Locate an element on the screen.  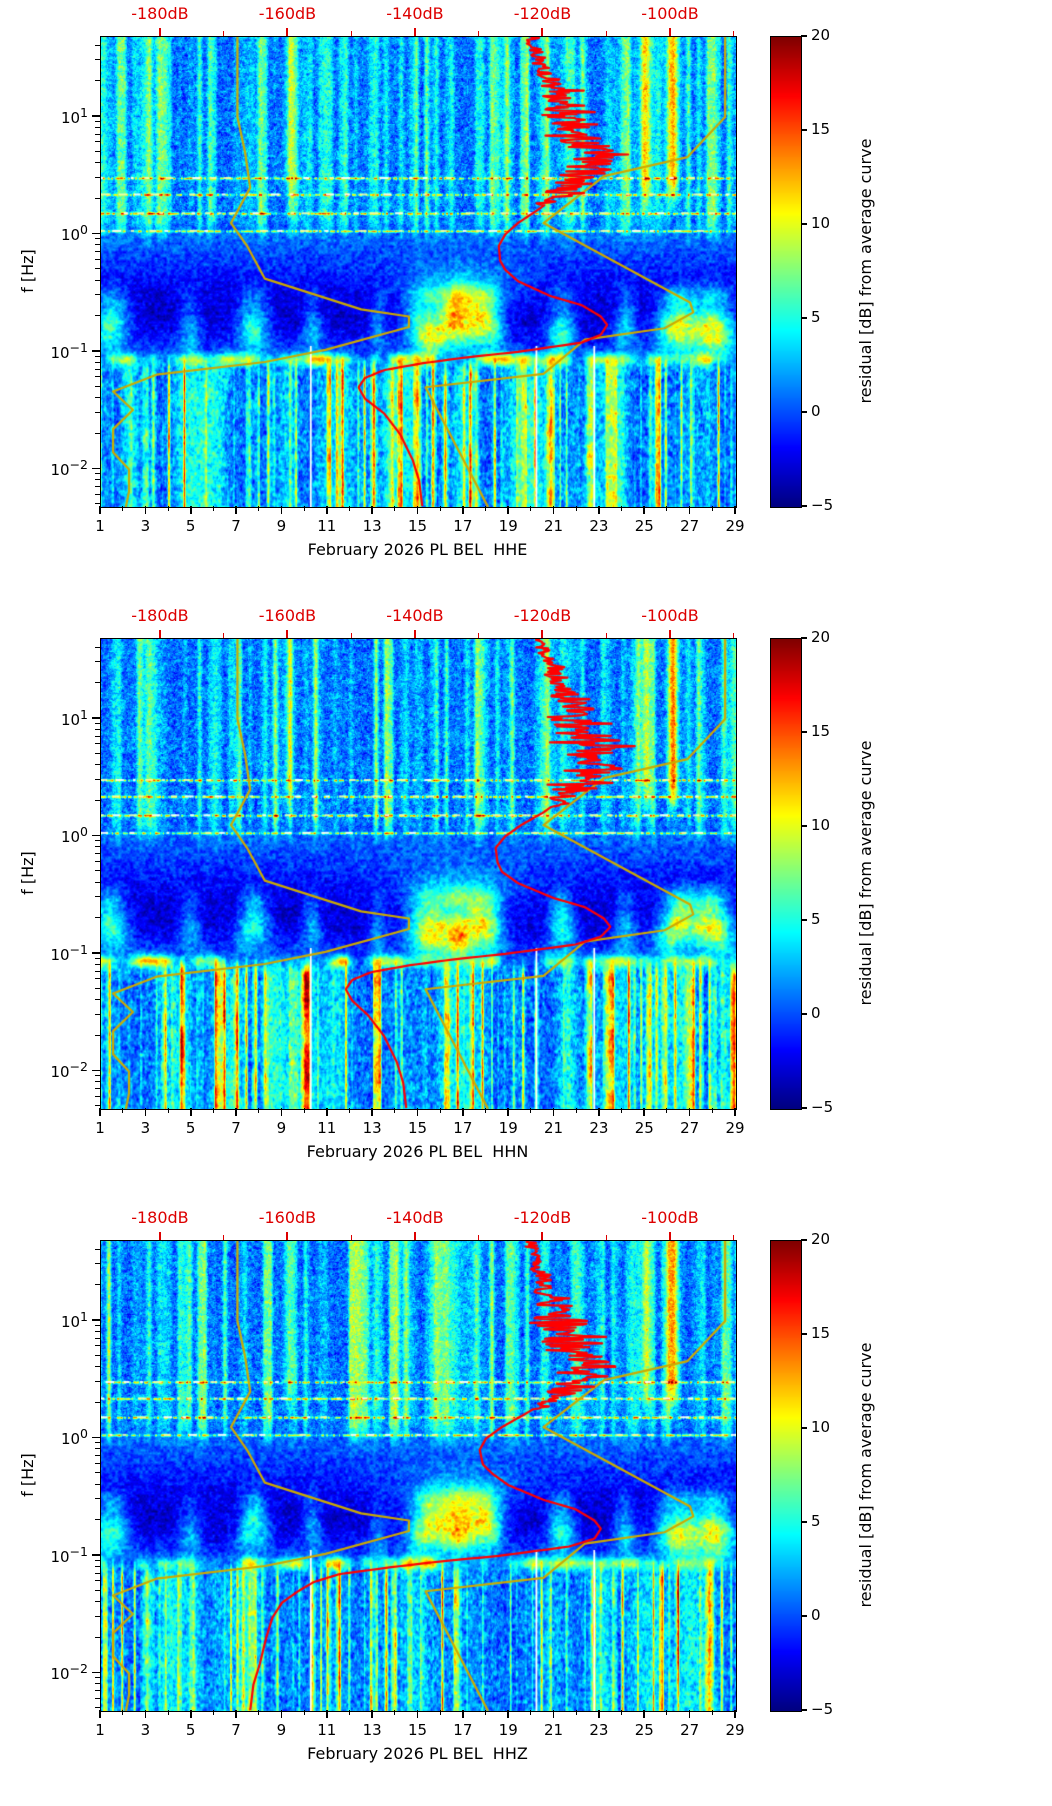
x-axis-tick-label: 9 is located at coordinates (281, 1730).